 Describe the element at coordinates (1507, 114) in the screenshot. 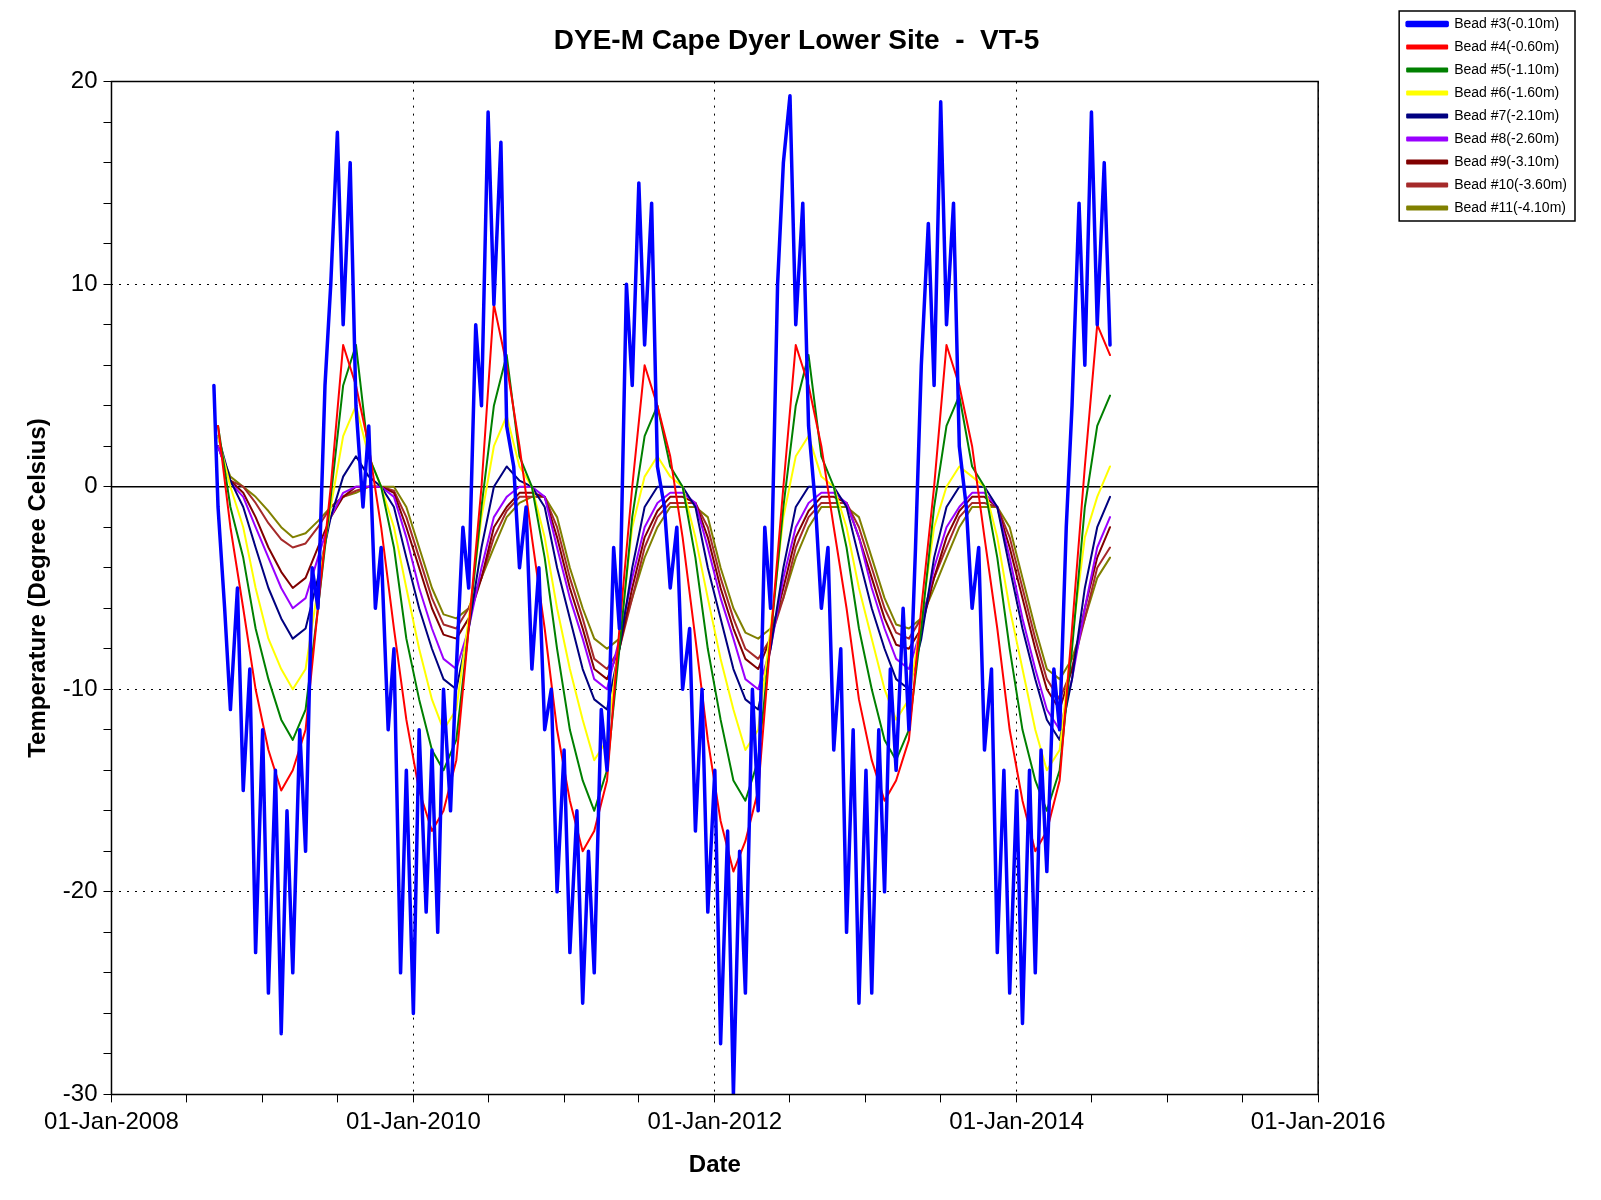

I see `legend-label: Bead #7(-2.10m)` at that location.